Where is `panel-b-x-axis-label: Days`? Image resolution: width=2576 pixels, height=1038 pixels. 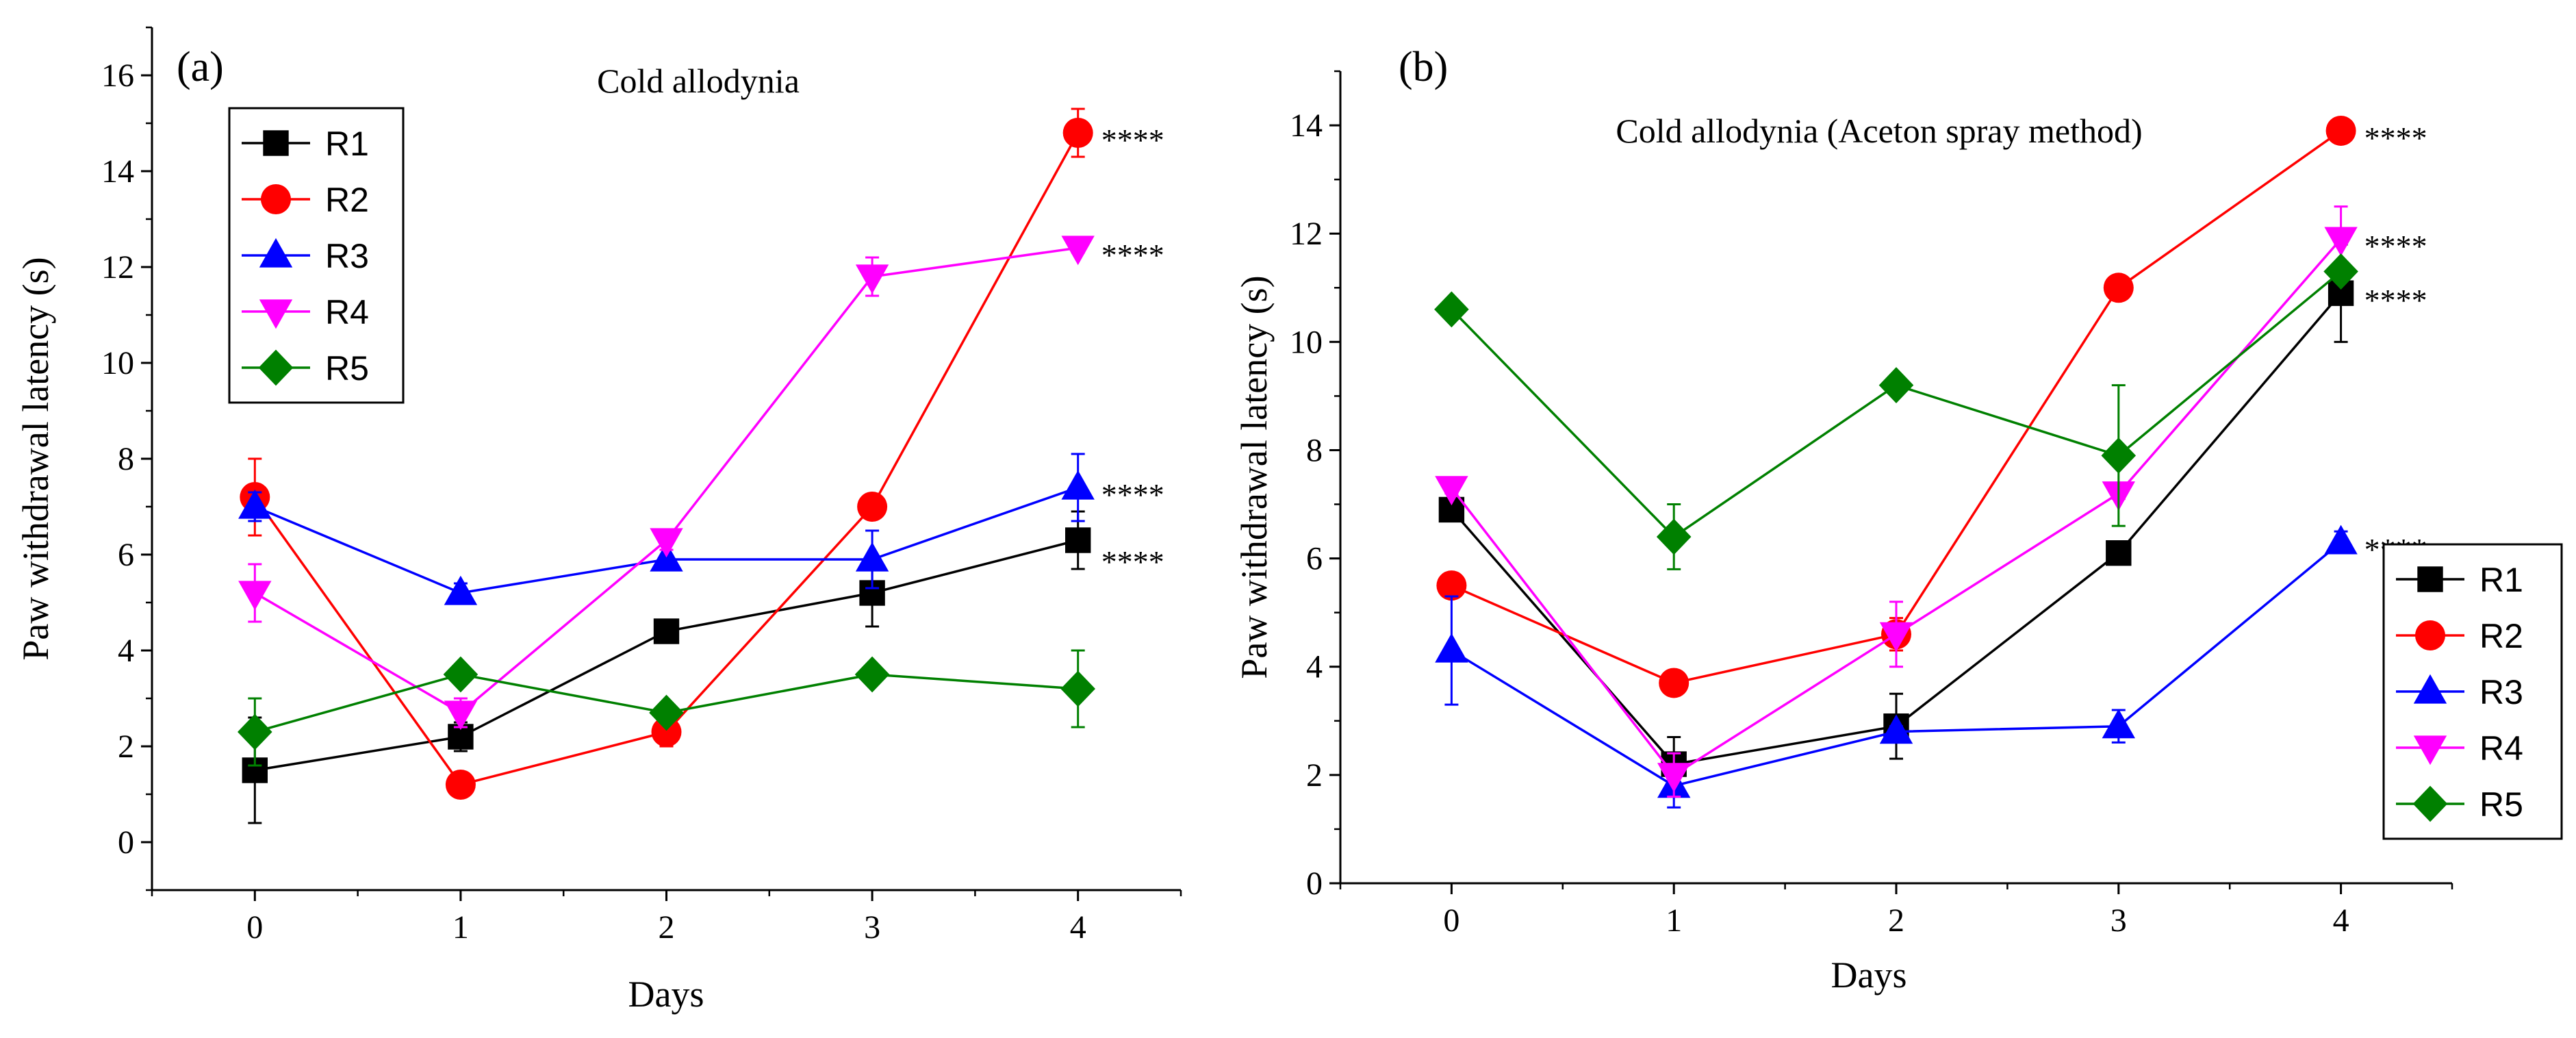 panel-b-x-axis-label: Days is located at coordinates (1869, 975).